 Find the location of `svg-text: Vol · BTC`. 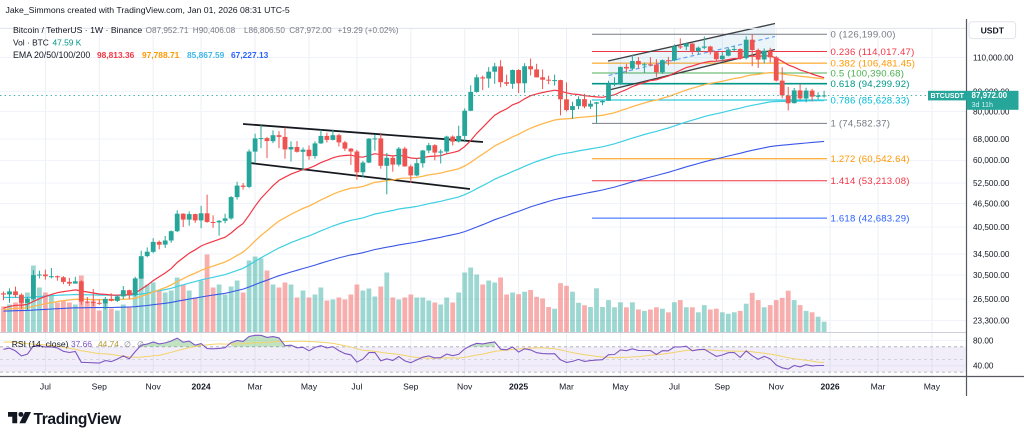

svg-text: Vol · BTC is located at coordinates (31, 43).